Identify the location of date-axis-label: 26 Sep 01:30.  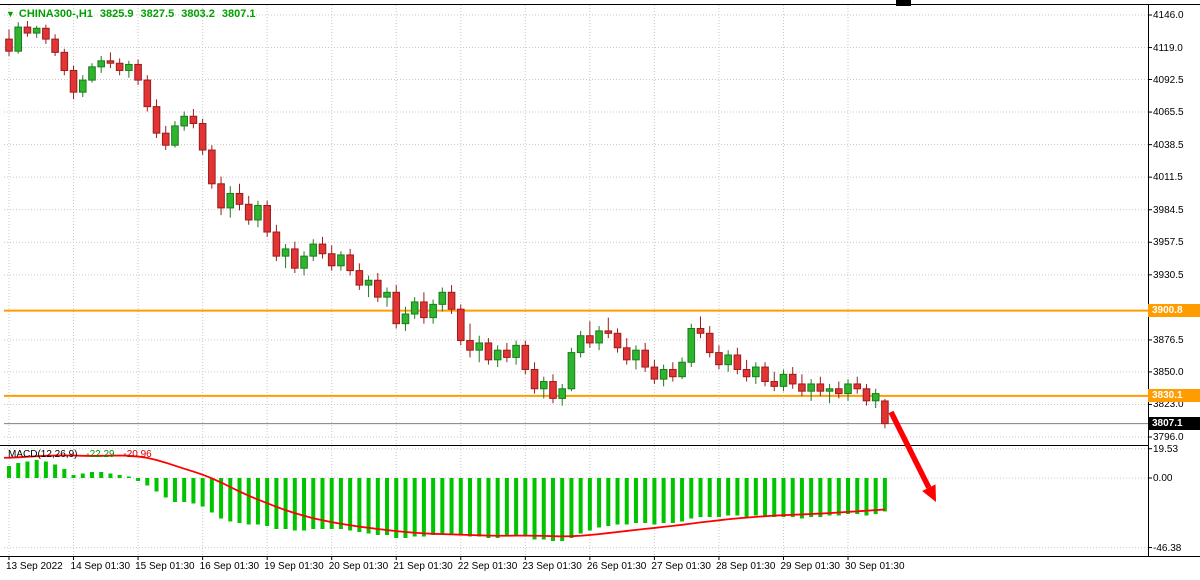
(616, 566).